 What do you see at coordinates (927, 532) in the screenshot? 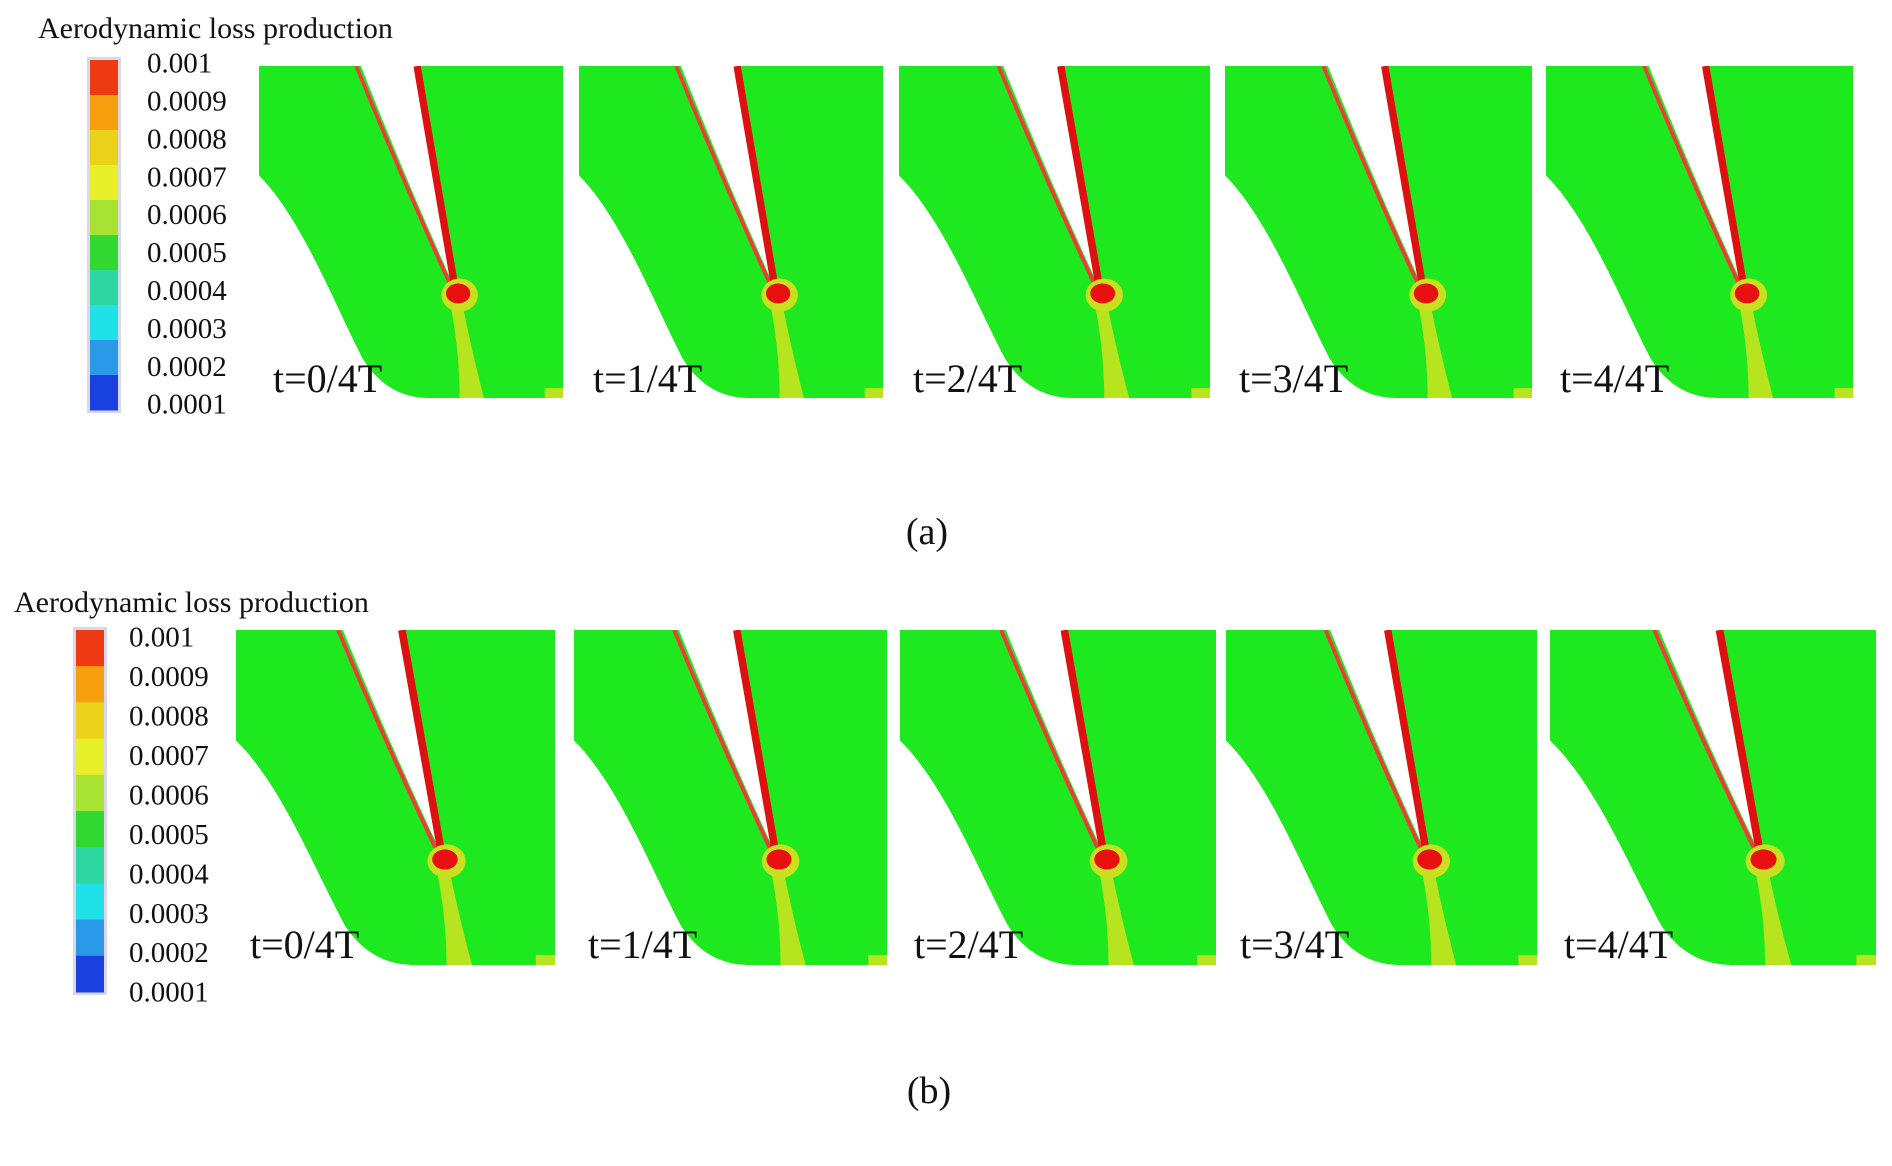
I see `panel-caption: (a)` at bounding box center [927, 532].